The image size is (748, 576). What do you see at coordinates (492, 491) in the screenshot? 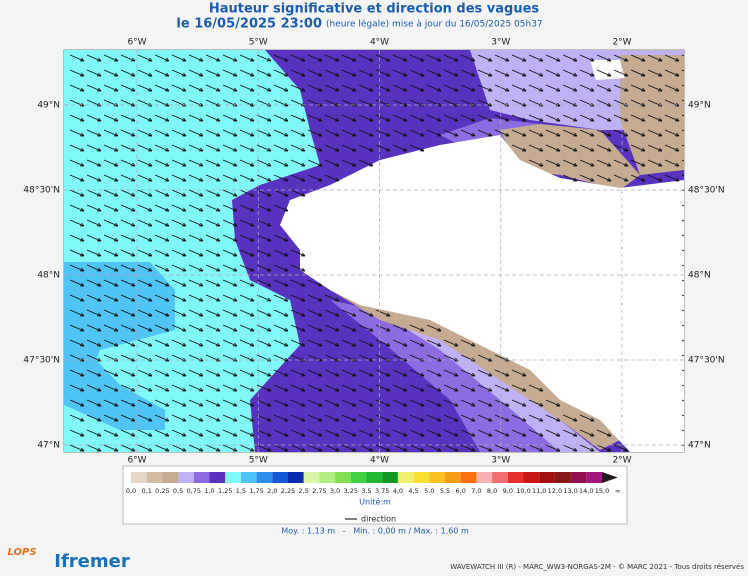
I see `legend-label: 8,0` at bounding box center [492, 491].